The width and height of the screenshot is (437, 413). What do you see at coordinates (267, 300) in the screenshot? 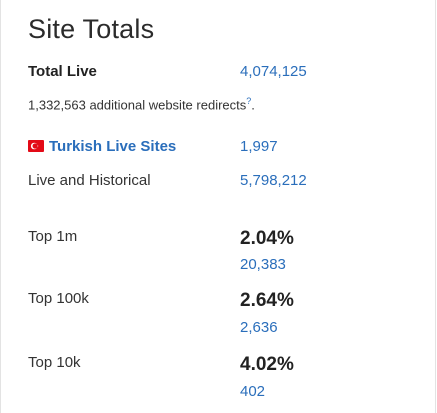
I see `tier-percent-top-100k: 2.64%` at bounding box center [267, 300].